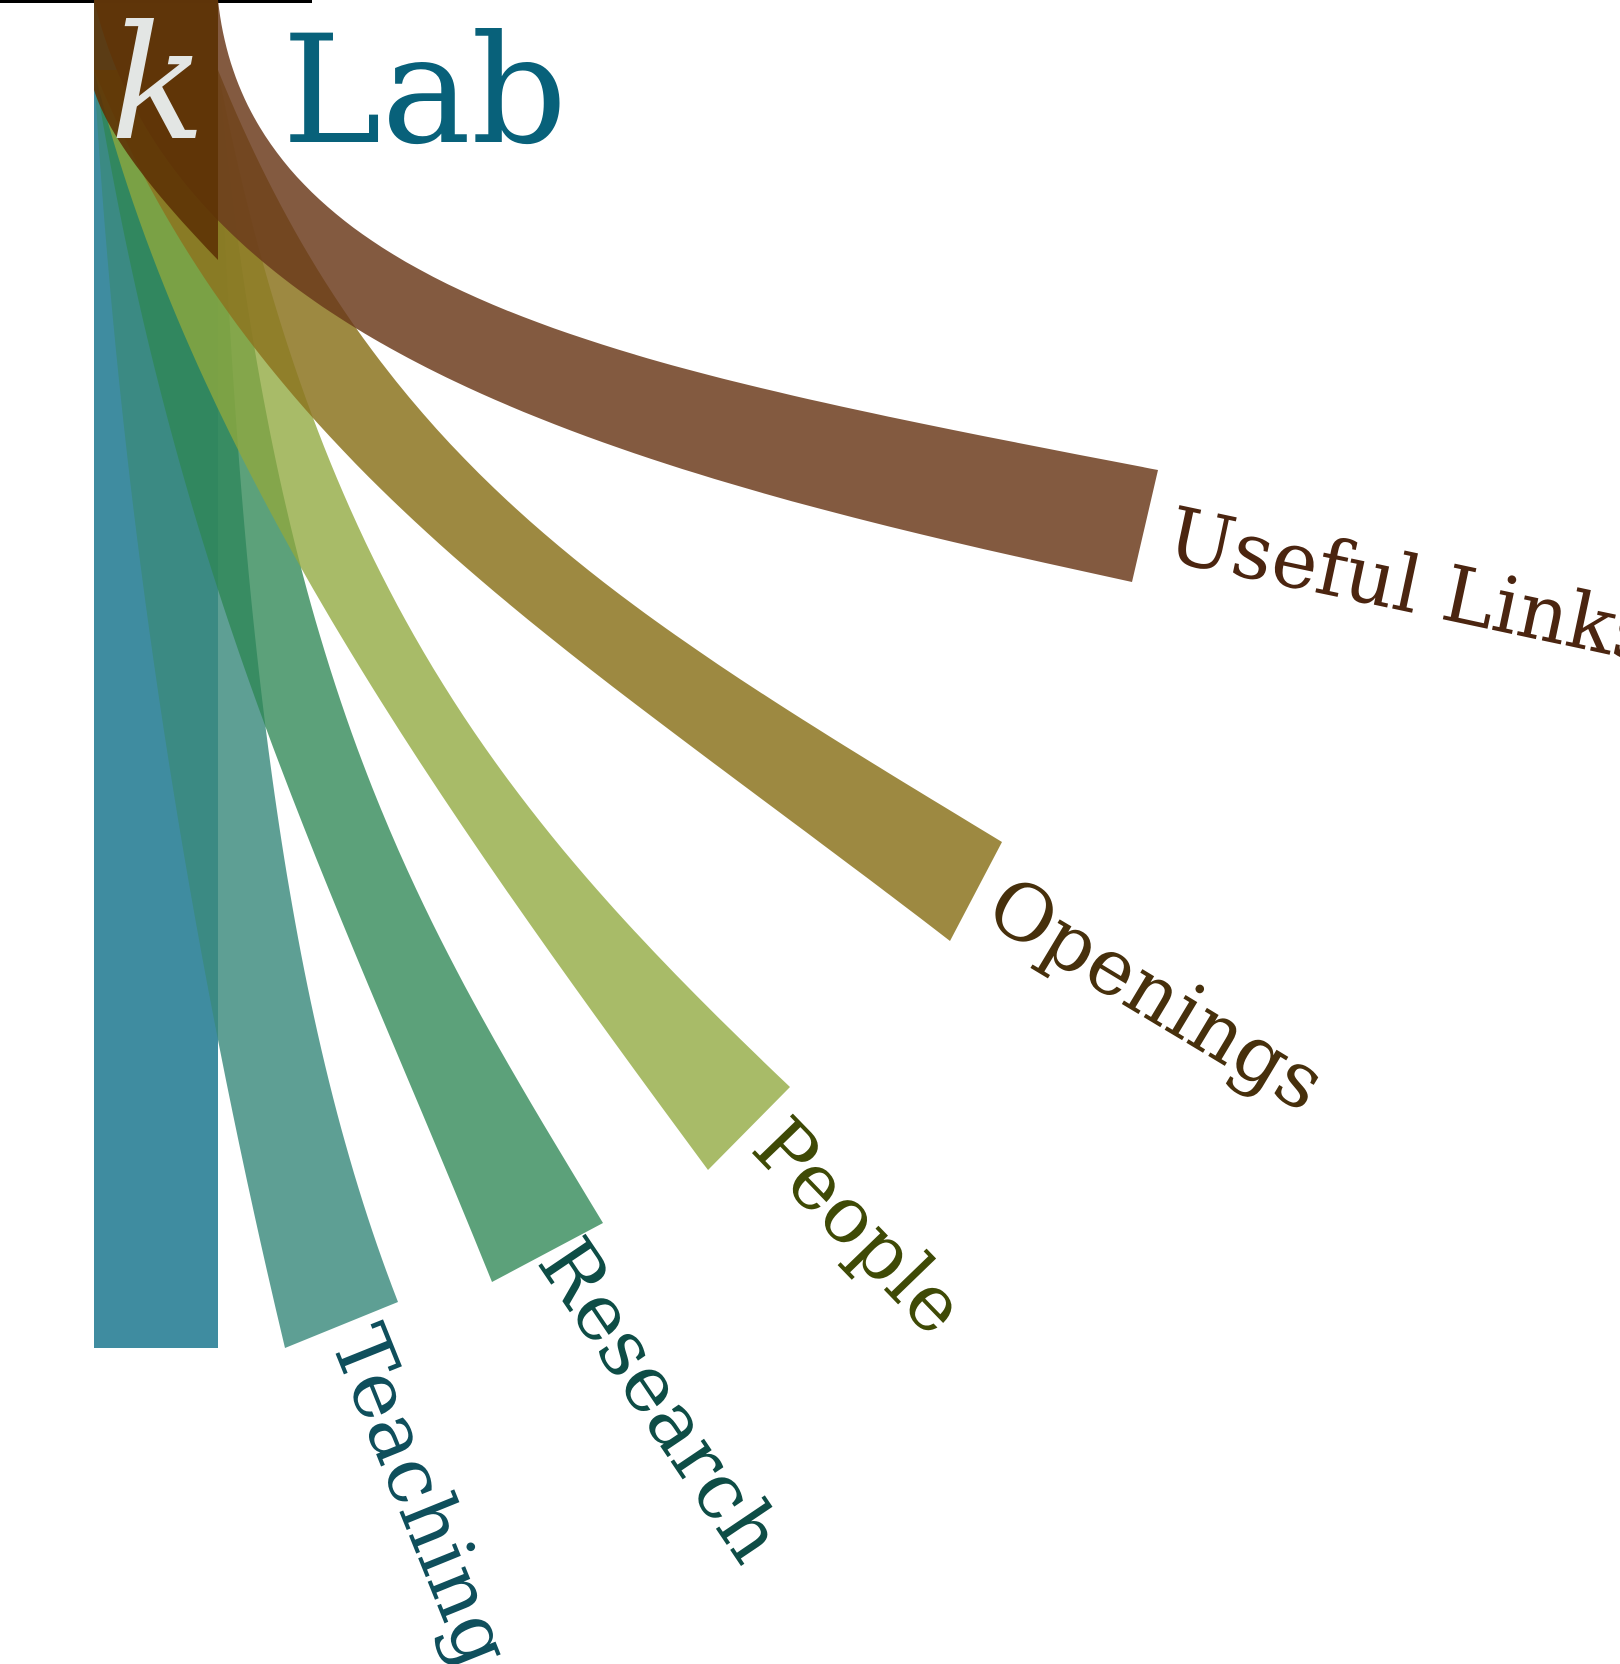  Describe the element at coordinates (420, 1488) in the screenshot. I see `nav-teaching-label: Teaching` at that location.